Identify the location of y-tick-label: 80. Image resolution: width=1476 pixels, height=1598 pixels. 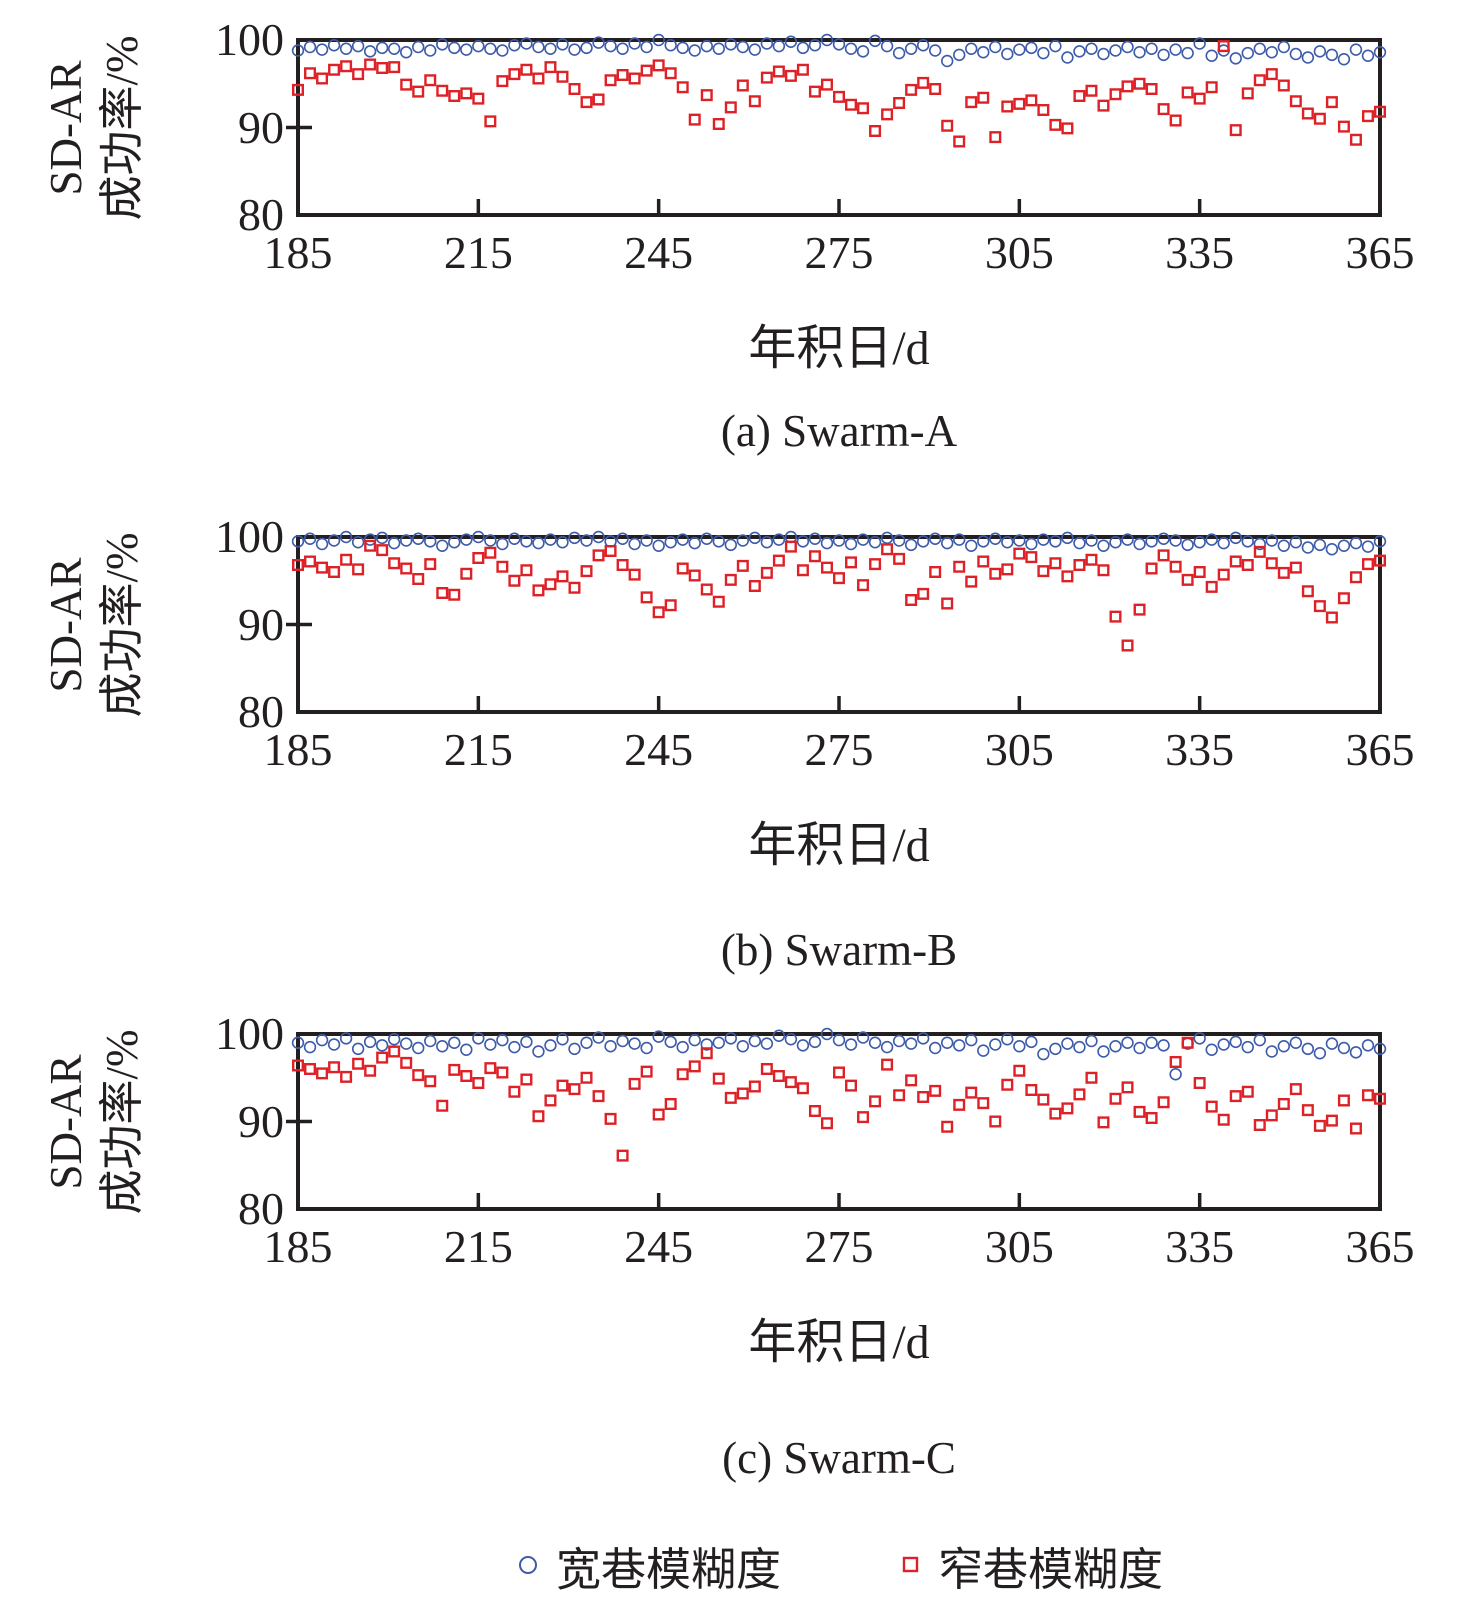
(261, 1208).